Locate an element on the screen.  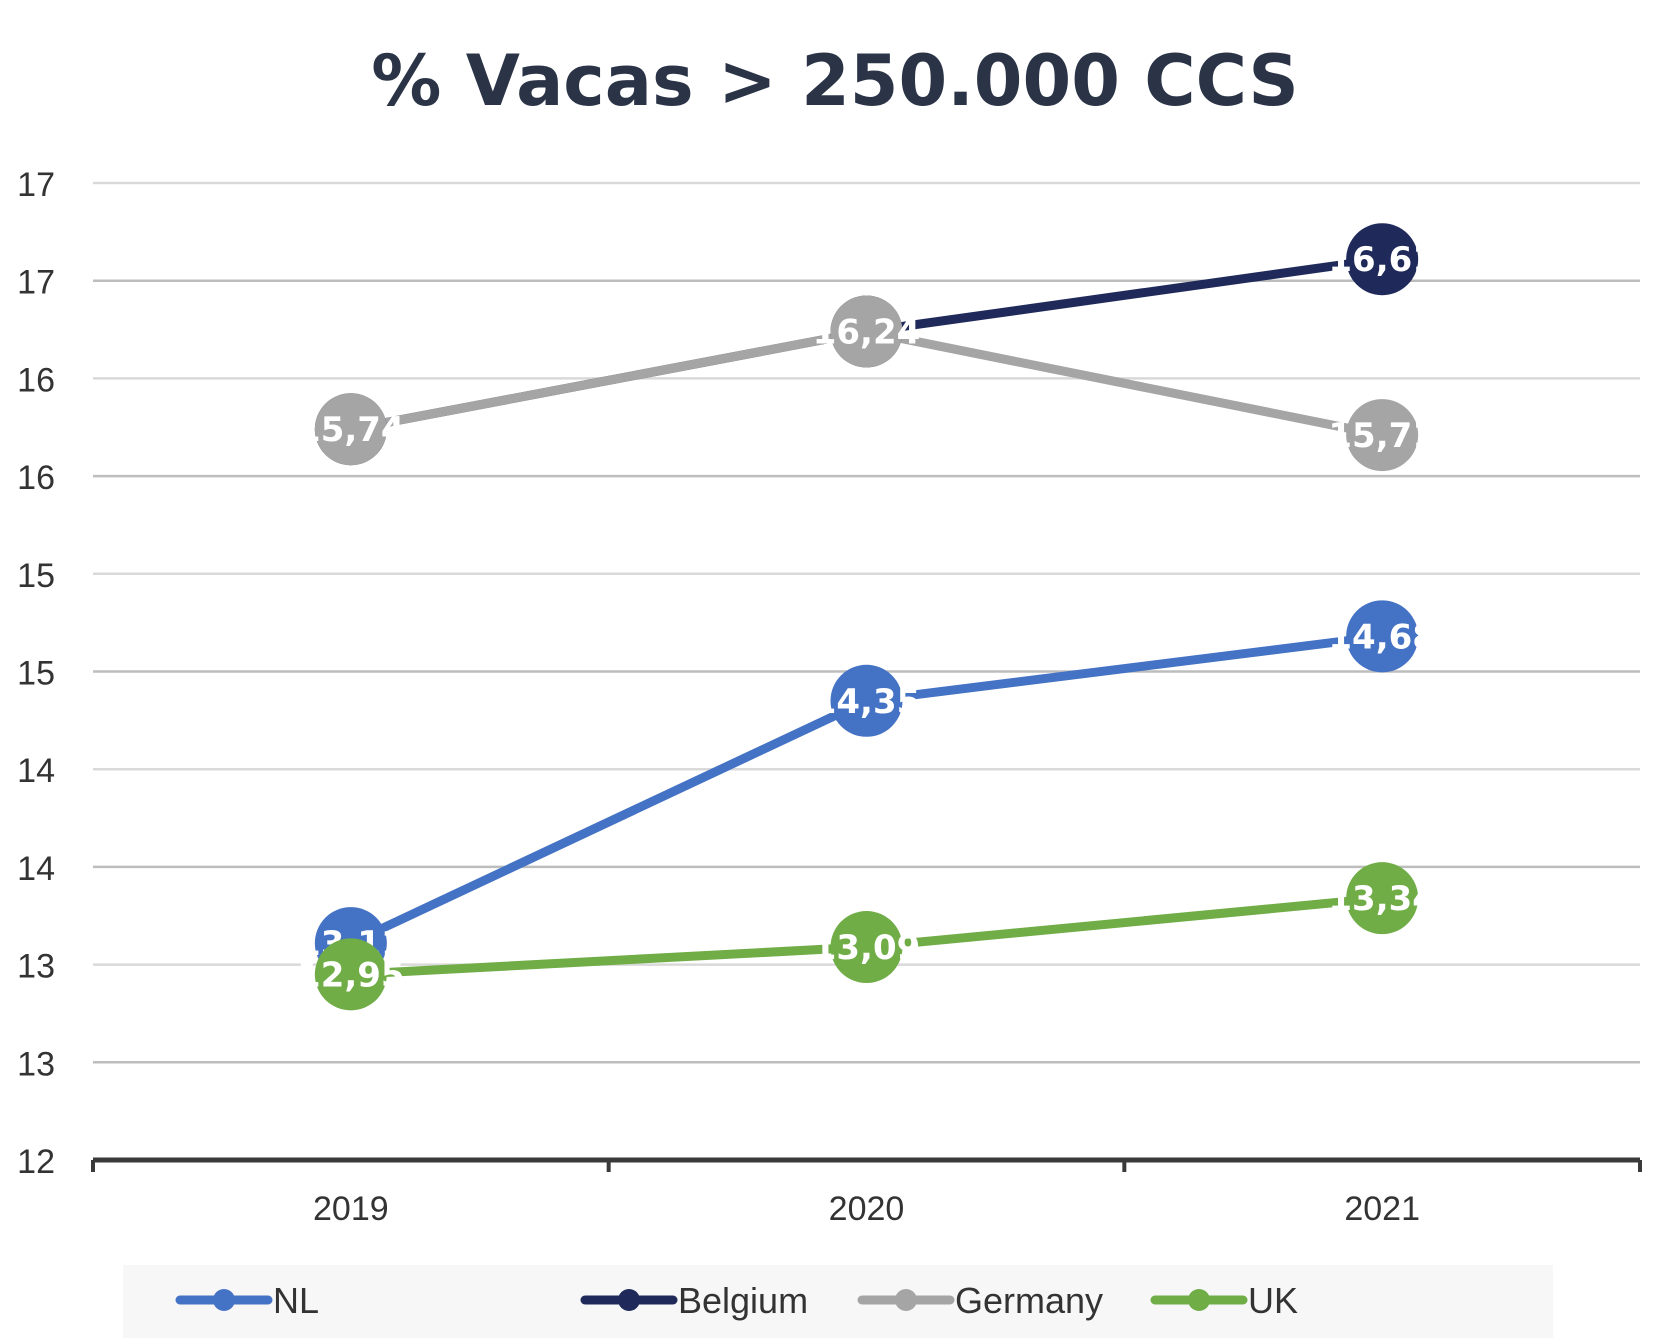
data-label: 15,71 is located at coordinates (1382, 436).